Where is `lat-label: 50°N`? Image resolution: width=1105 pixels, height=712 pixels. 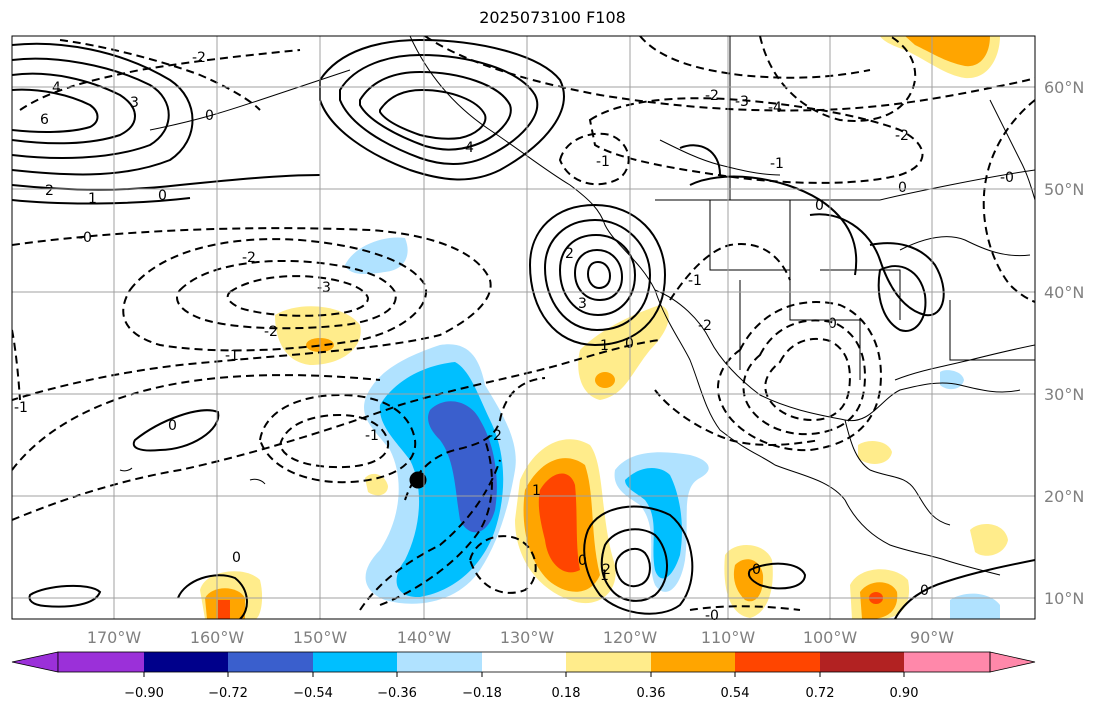
lat-label: 50°N is located at coordinates (1064, 189).